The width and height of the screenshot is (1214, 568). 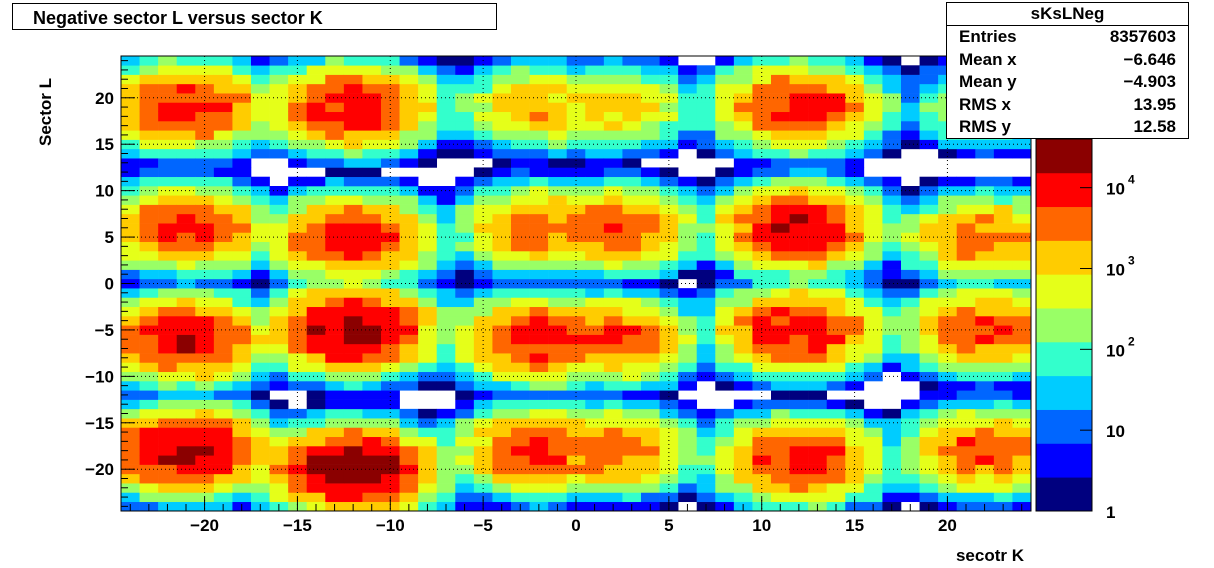 I want to click on y-tick-label: −15, so click(x=99, y=423).